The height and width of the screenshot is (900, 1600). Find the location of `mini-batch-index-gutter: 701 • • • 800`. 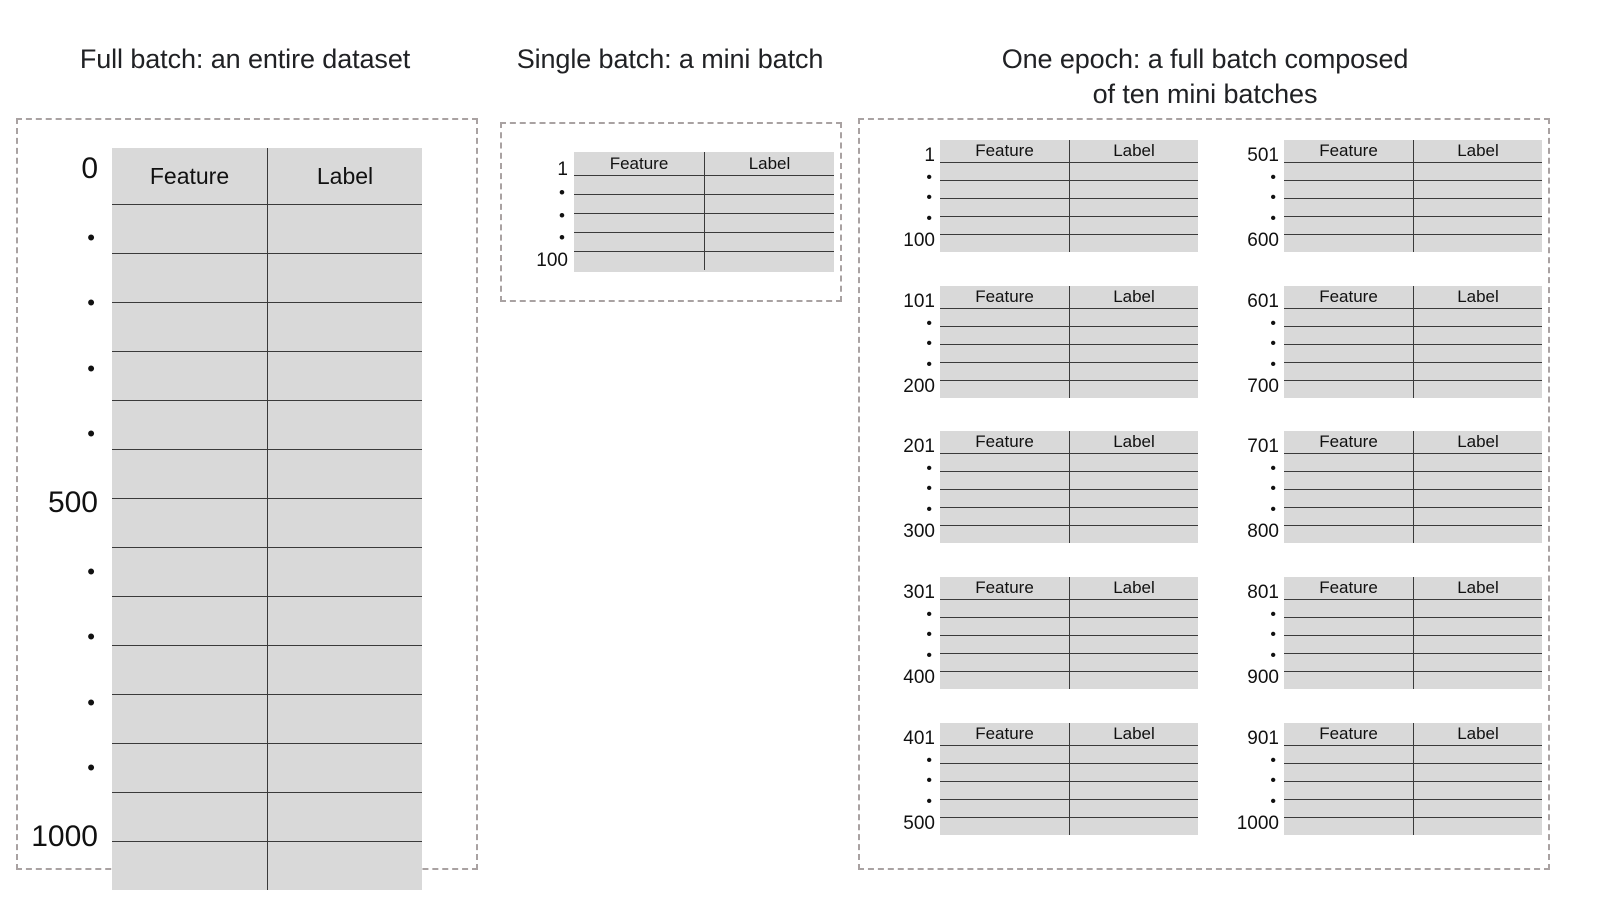

mini-batch-index-gutter: 701 • • • 800 is located at coordinates (1256, 487).